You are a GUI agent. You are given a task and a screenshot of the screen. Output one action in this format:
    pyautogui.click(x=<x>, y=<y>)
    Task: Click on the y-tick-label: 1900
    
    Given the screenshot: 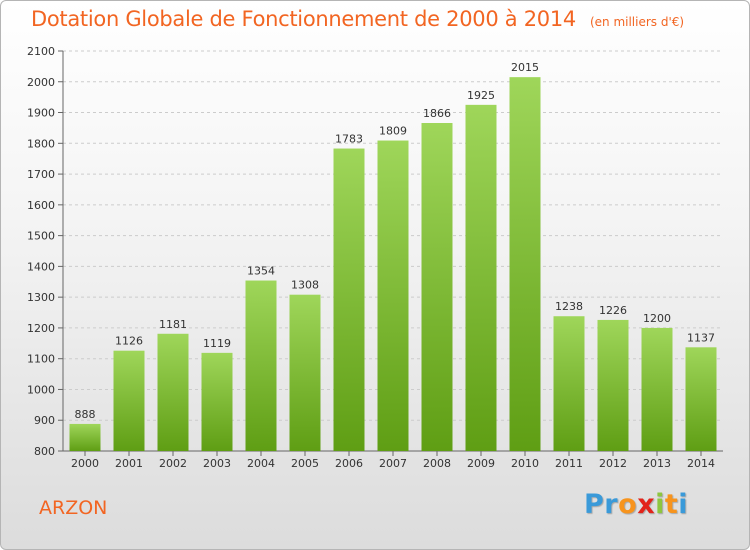 What is the action you would take?
    pyautogui.click(x=41, y=113)
    